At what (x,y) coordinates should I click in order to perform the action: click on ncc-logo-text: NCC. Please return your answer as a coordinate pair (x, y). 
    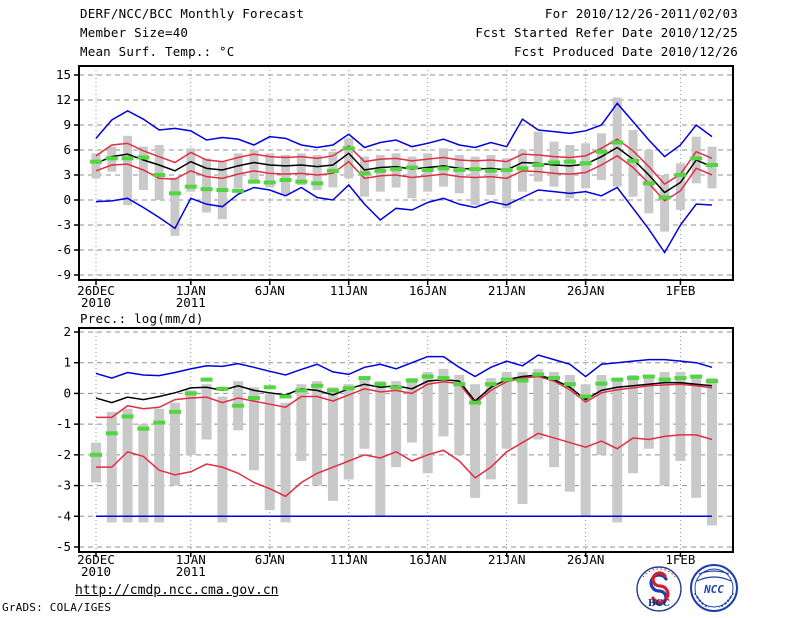
    Looking at the image, I should click on (713, 589).